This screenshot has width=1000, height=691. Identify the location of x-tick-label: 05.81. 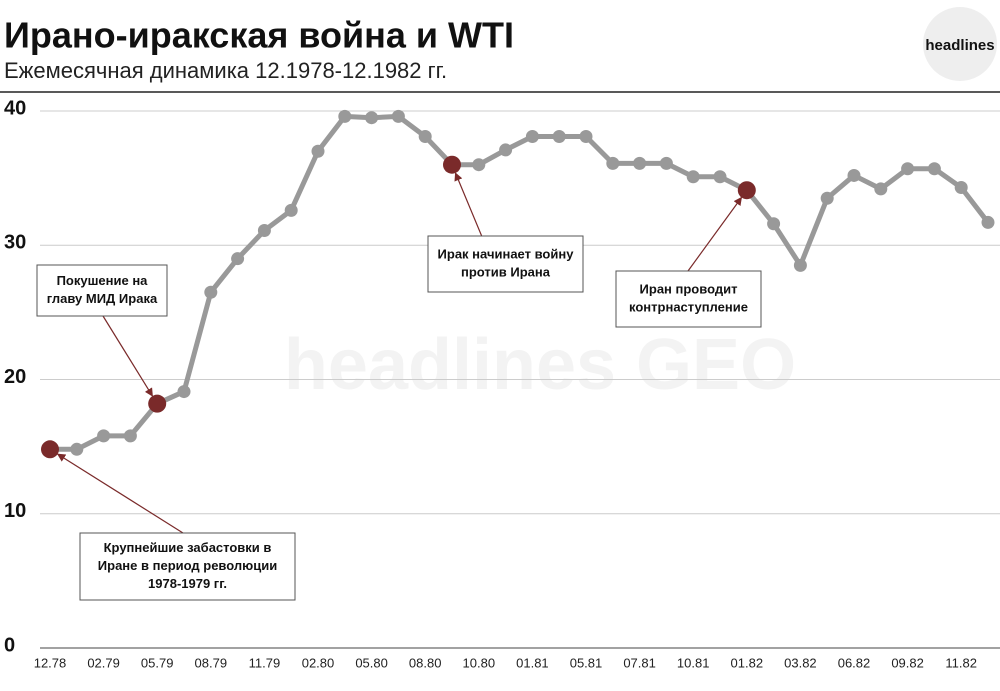
(586, 662).